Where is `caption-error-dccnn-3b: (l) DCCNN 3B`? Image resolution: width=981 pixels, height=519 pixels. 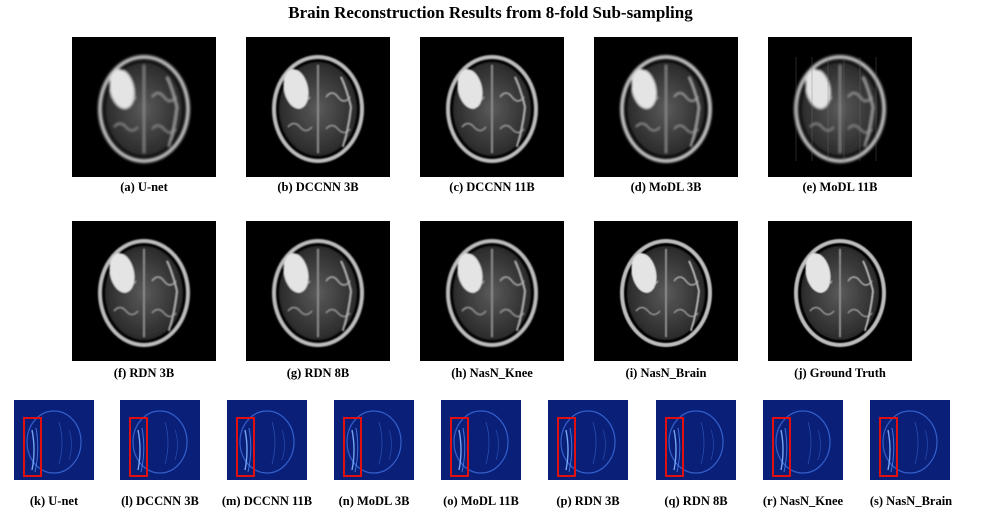 caption-error-dccnn-3b: (l) DCCNN 3B is located at coordinates (160, 501).